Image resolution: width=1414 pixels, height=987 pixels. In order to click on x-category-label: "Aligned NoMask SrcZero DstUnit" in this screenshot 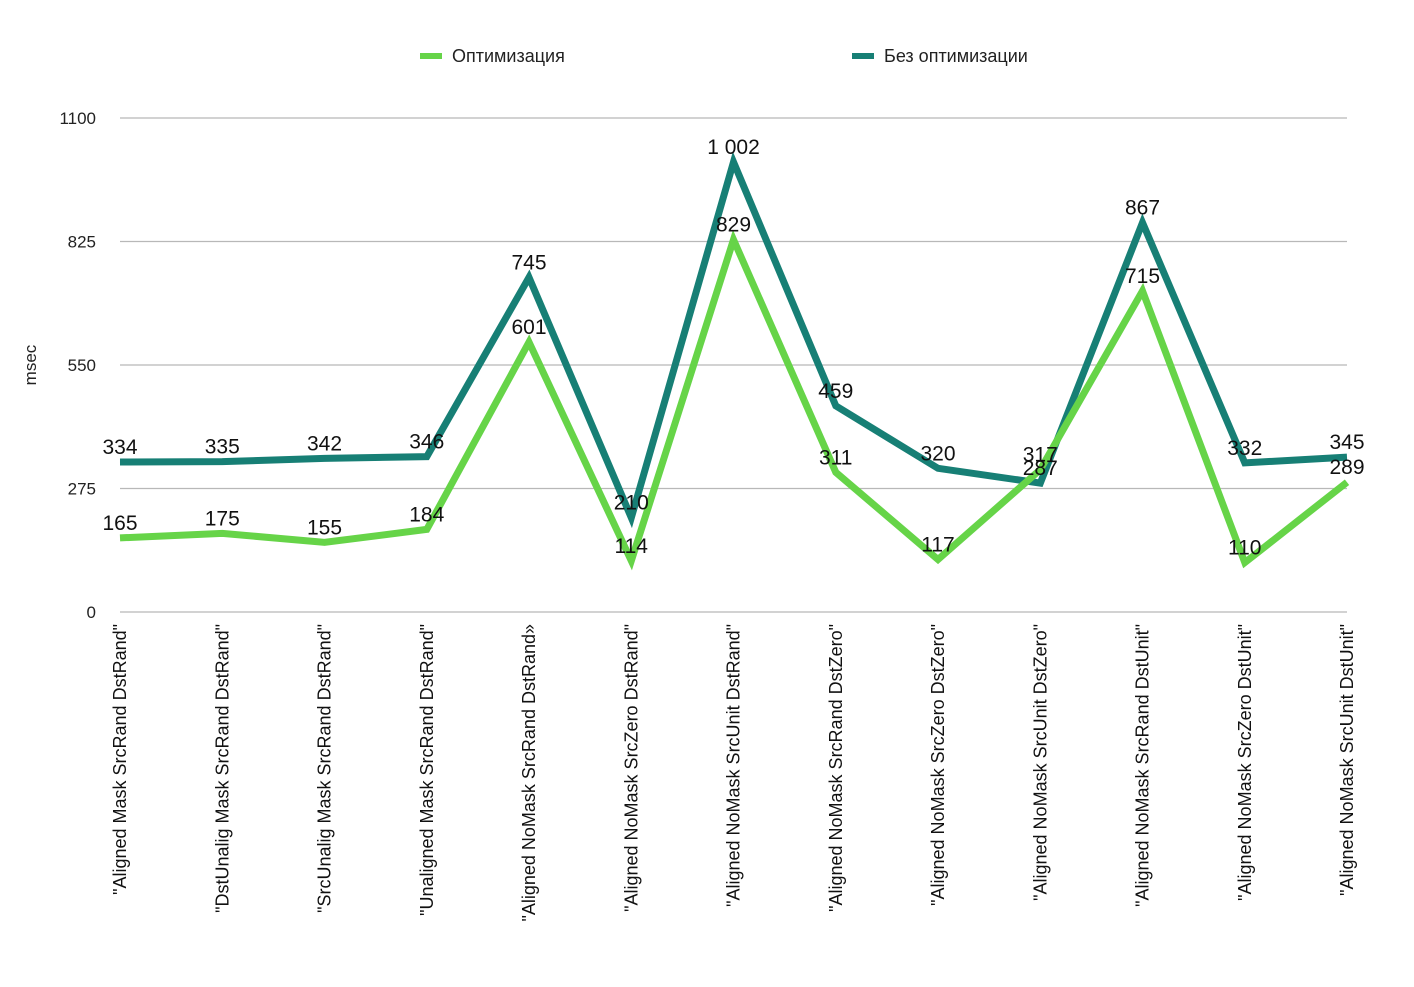, I will do `click(1245, 762)`.